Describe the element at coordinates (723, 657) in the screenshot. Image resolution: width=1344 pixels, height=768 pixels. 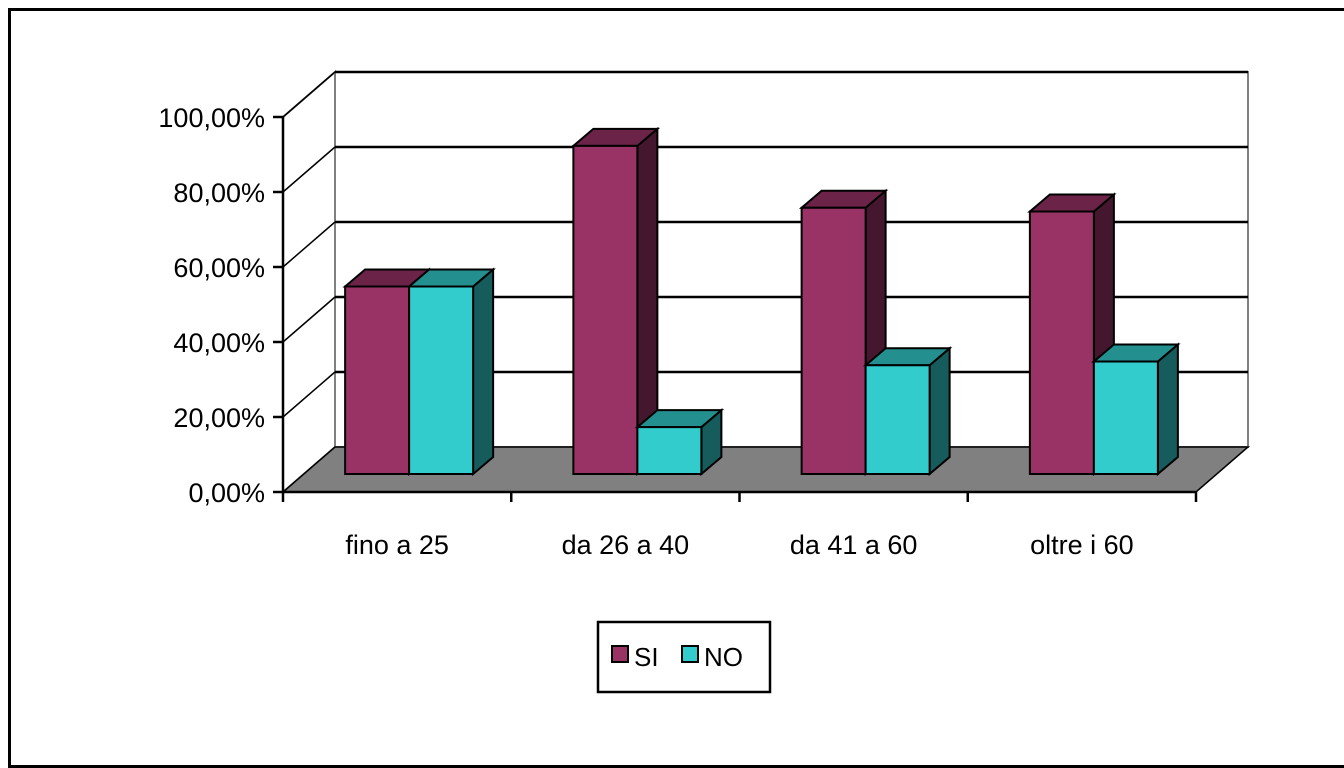
I see `legend-label-no: NO` at that location.